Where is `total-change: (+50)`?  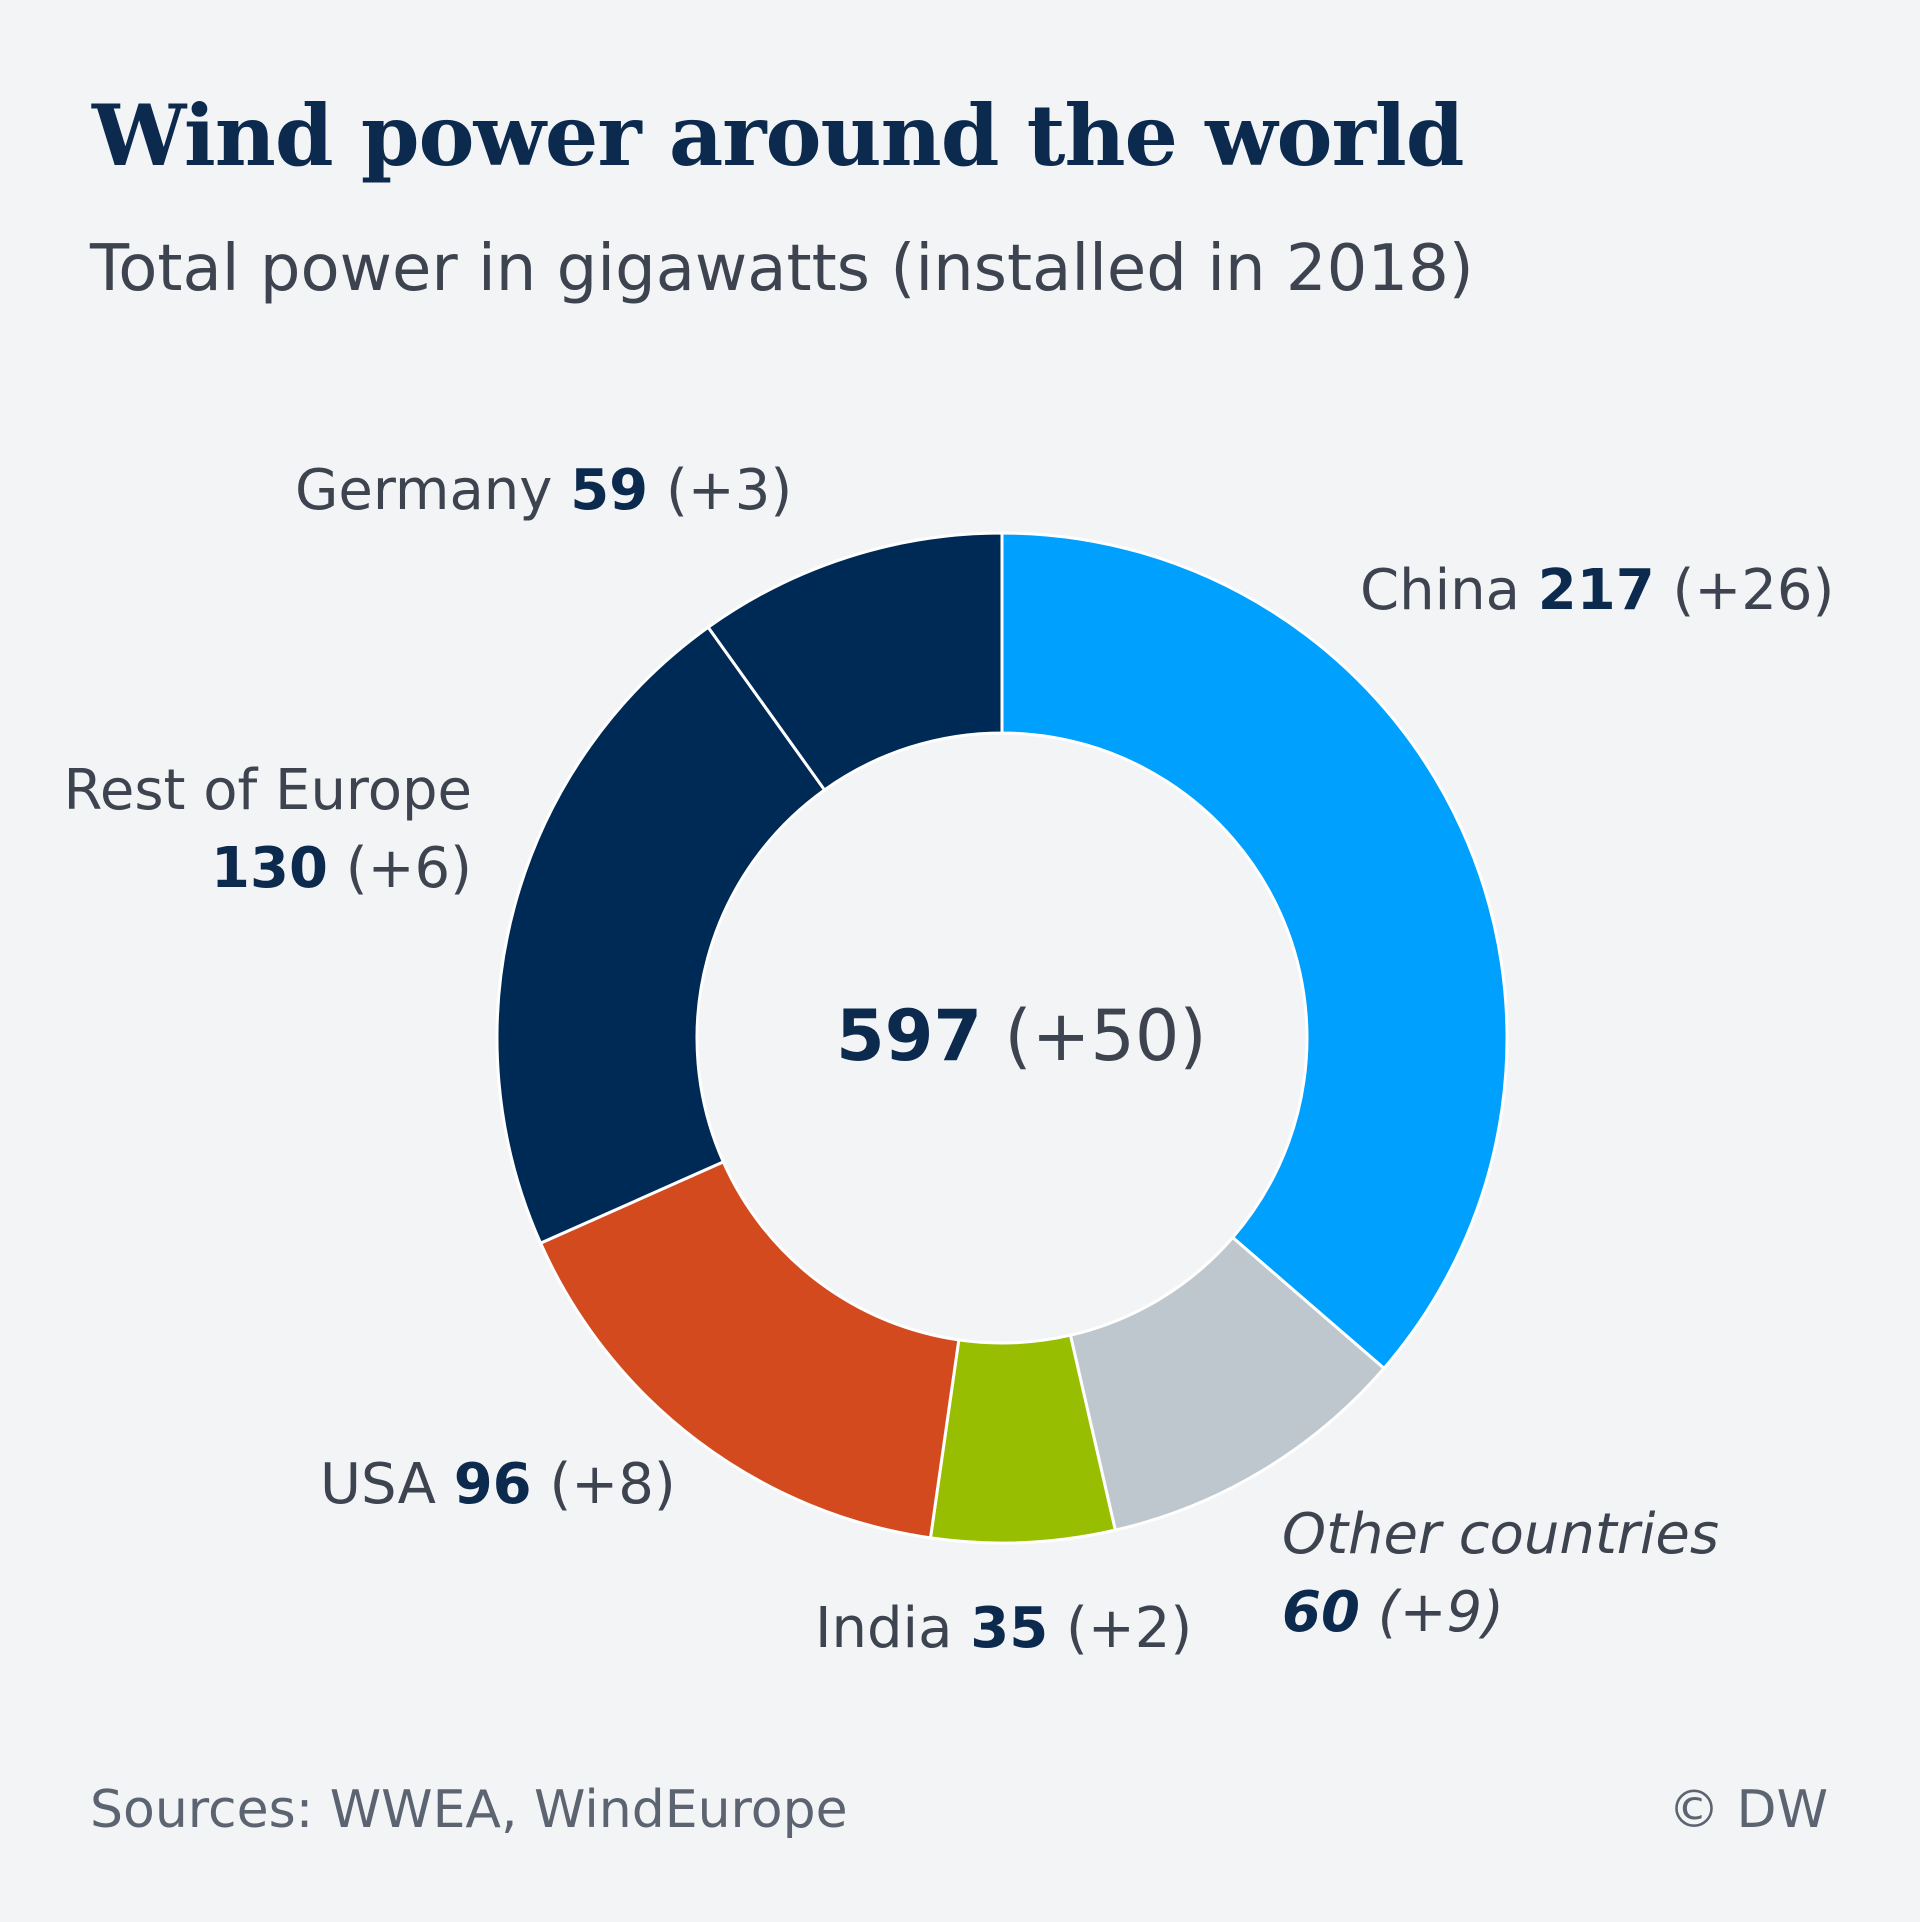
total-change: (+50) is located at coordinates (1105, 1036).